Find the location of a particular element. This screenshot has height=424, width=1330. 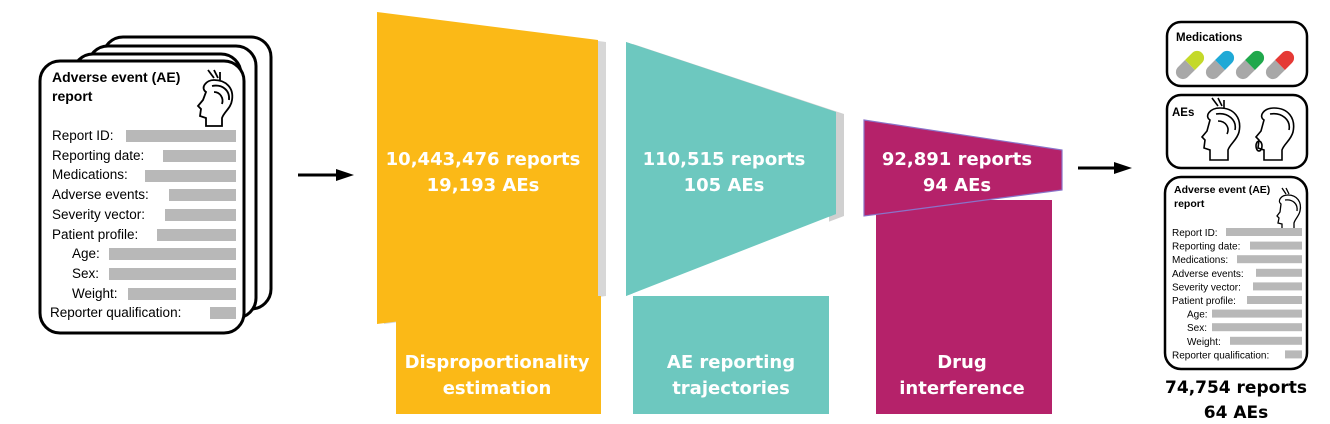

output-field-label: Patient profile: is located at coordinates (1204, 301).